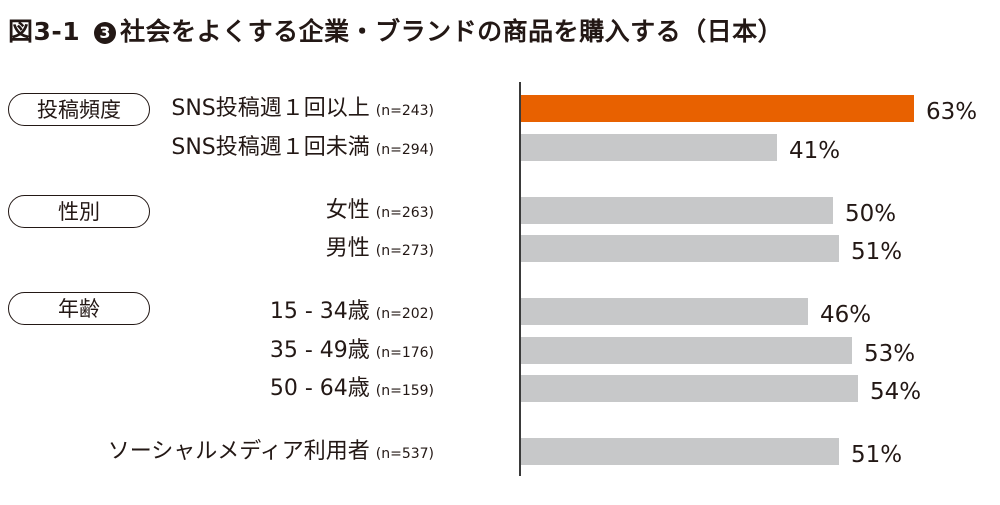  What do you see at coordinates (952, 112) in the screenshot?
I see `value-label: 63%` at bounding box center [952, 112].